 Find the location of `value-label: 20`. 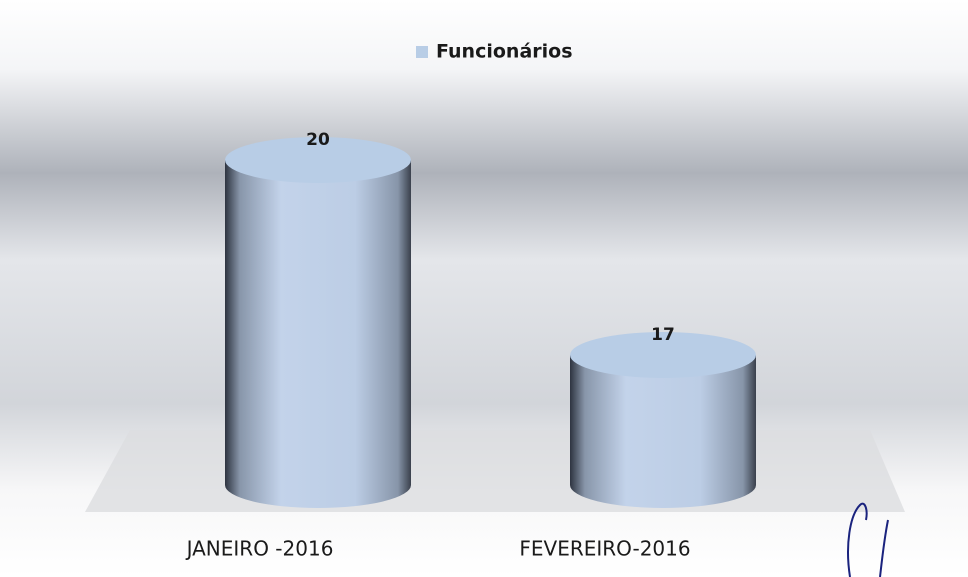

value-label: 20 is located at coordinates (318, 140).